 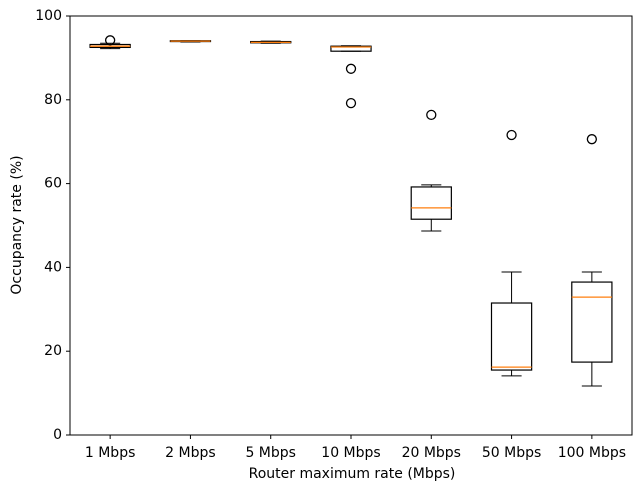 What do you see at coordinates (270, 453) in the screenshot?
I see `x-tick-label: 5 Mbps` at bounding box center [270, 453].